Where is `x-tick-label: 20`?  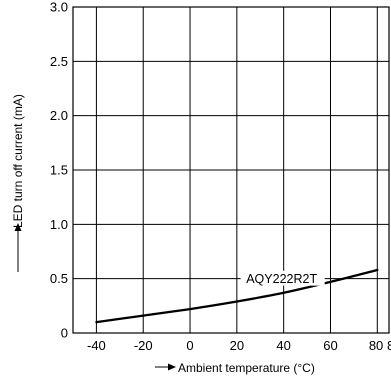
x-tick-label: 20 is located at coordinates (237, 345).